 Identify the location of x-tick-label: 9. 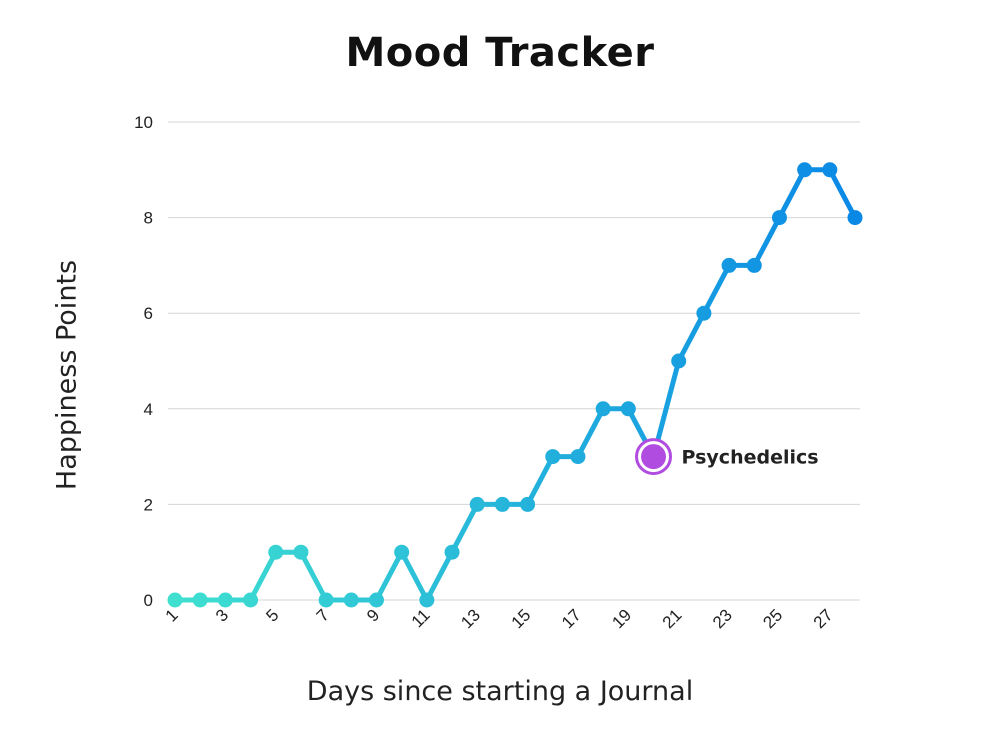
(373, 615).